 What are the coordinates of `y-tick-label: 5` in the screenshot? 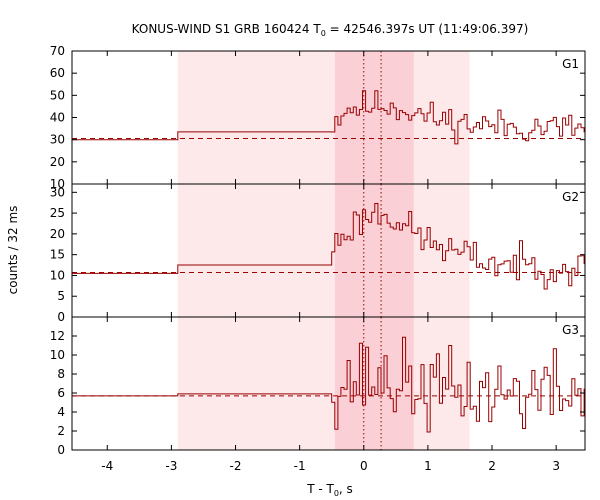 It's located at (61, 296).